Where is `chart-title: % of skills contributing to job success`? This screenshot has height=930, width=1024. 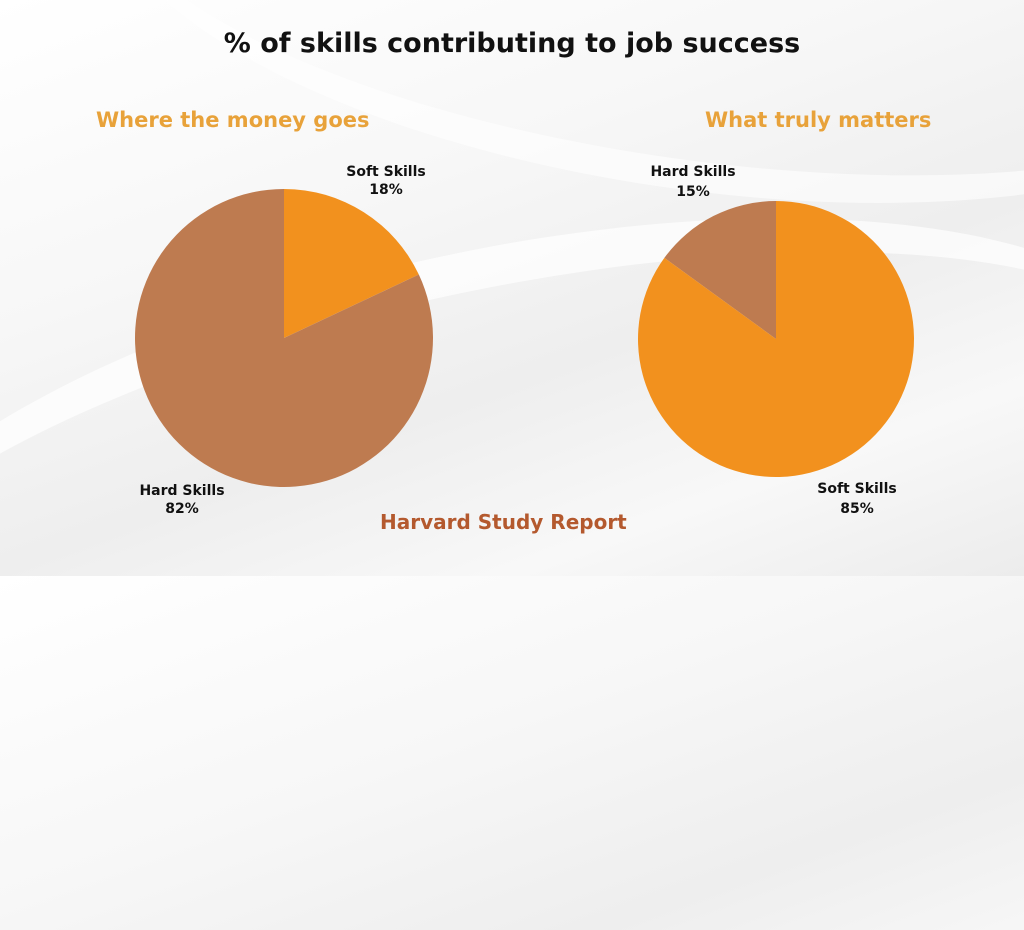
chart-title: % of skills contributing to job success is located at coordinates (512, 43).